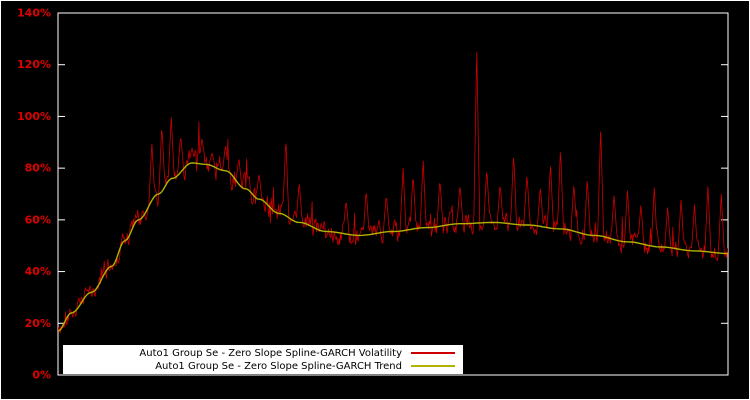  What do you see at coordinates (34, 13) in the screenshot?
I see `y-tick-label: 140%` at bounding box center [34, 13].